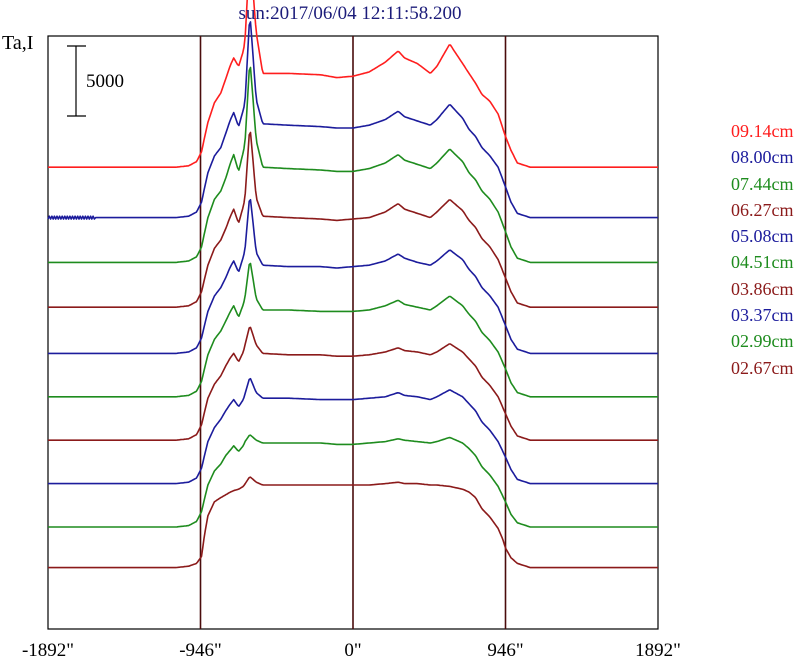 The width and height of the screenshot is (807, 662). What do you see at coordinates (48, 650) in the screenshot?
I see `x-tick-label: -1892"` at bounding box center [48, 650].